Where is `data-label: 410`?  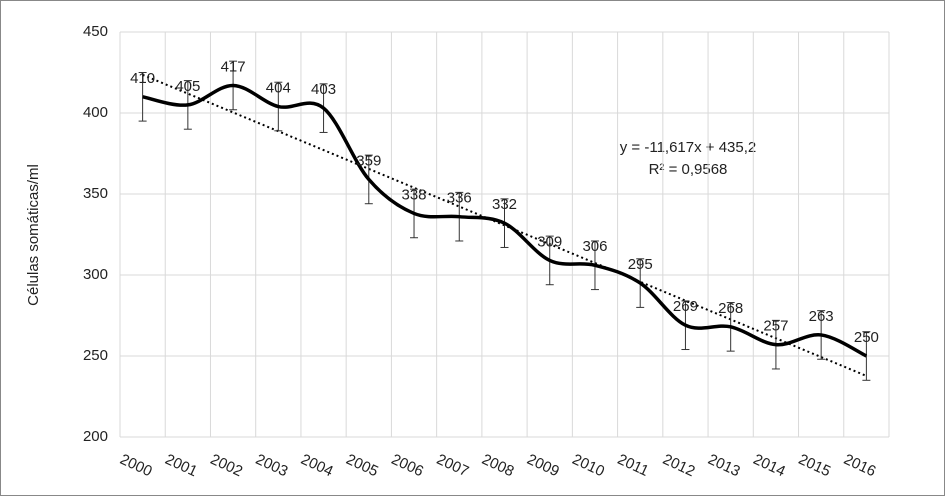 data-label: 410 is located at coordinates (142, 78).